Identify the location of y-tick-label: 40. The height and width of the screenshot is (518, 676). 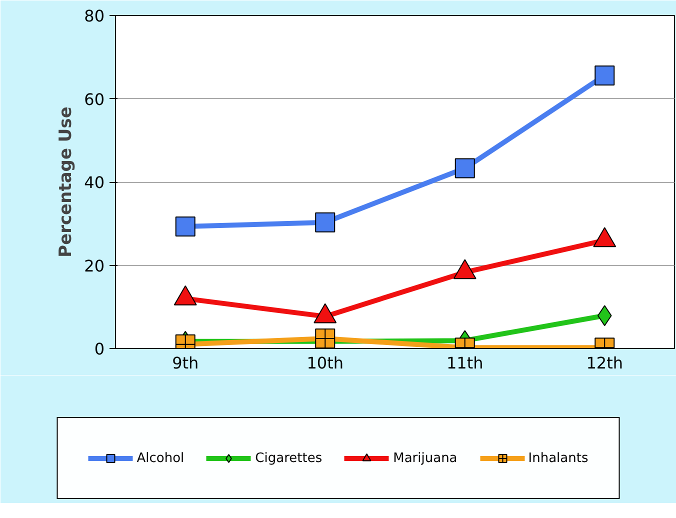
(94, 182).